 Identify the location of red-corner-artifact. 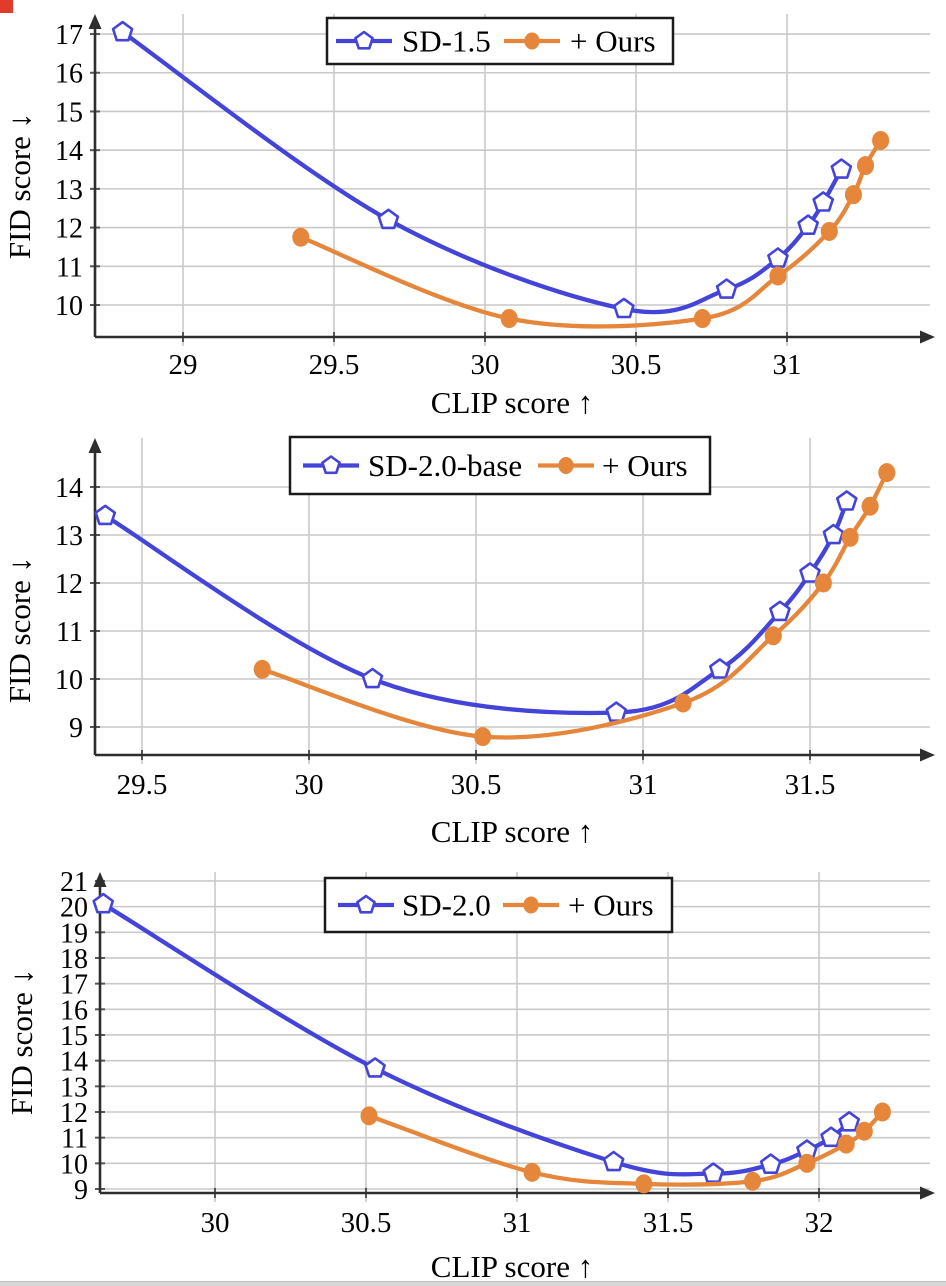
(6, 6).